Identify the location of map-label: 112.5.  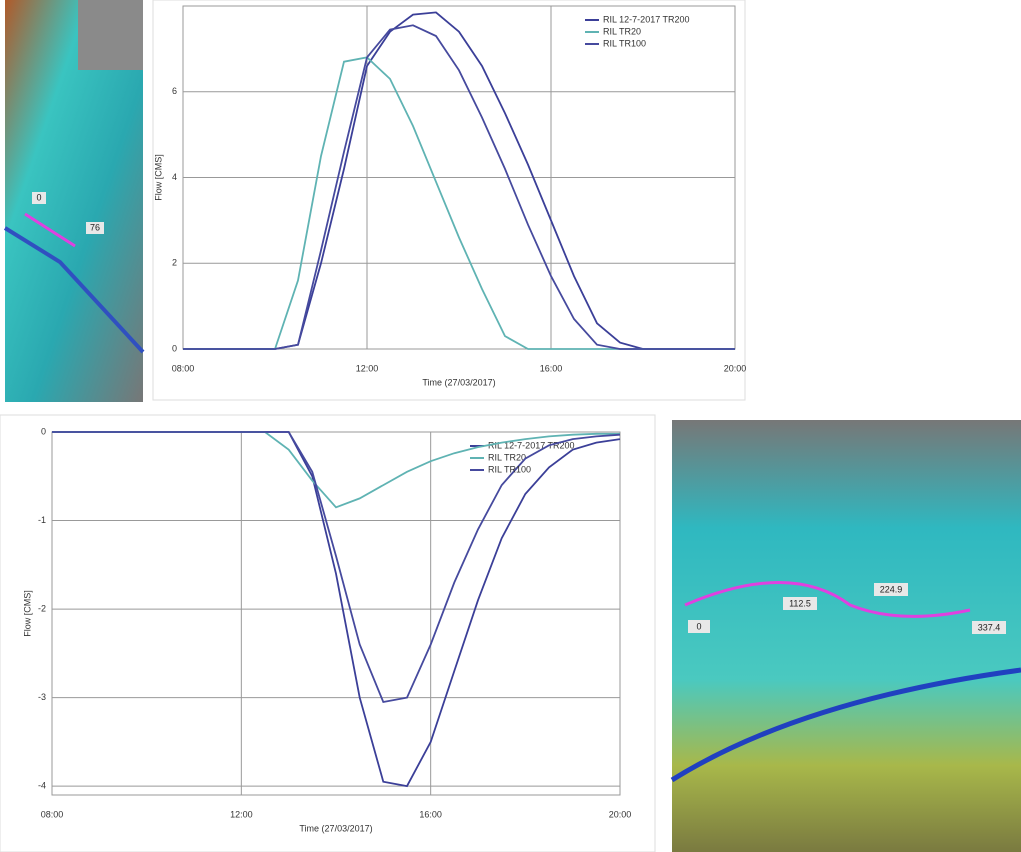
(800, 603).